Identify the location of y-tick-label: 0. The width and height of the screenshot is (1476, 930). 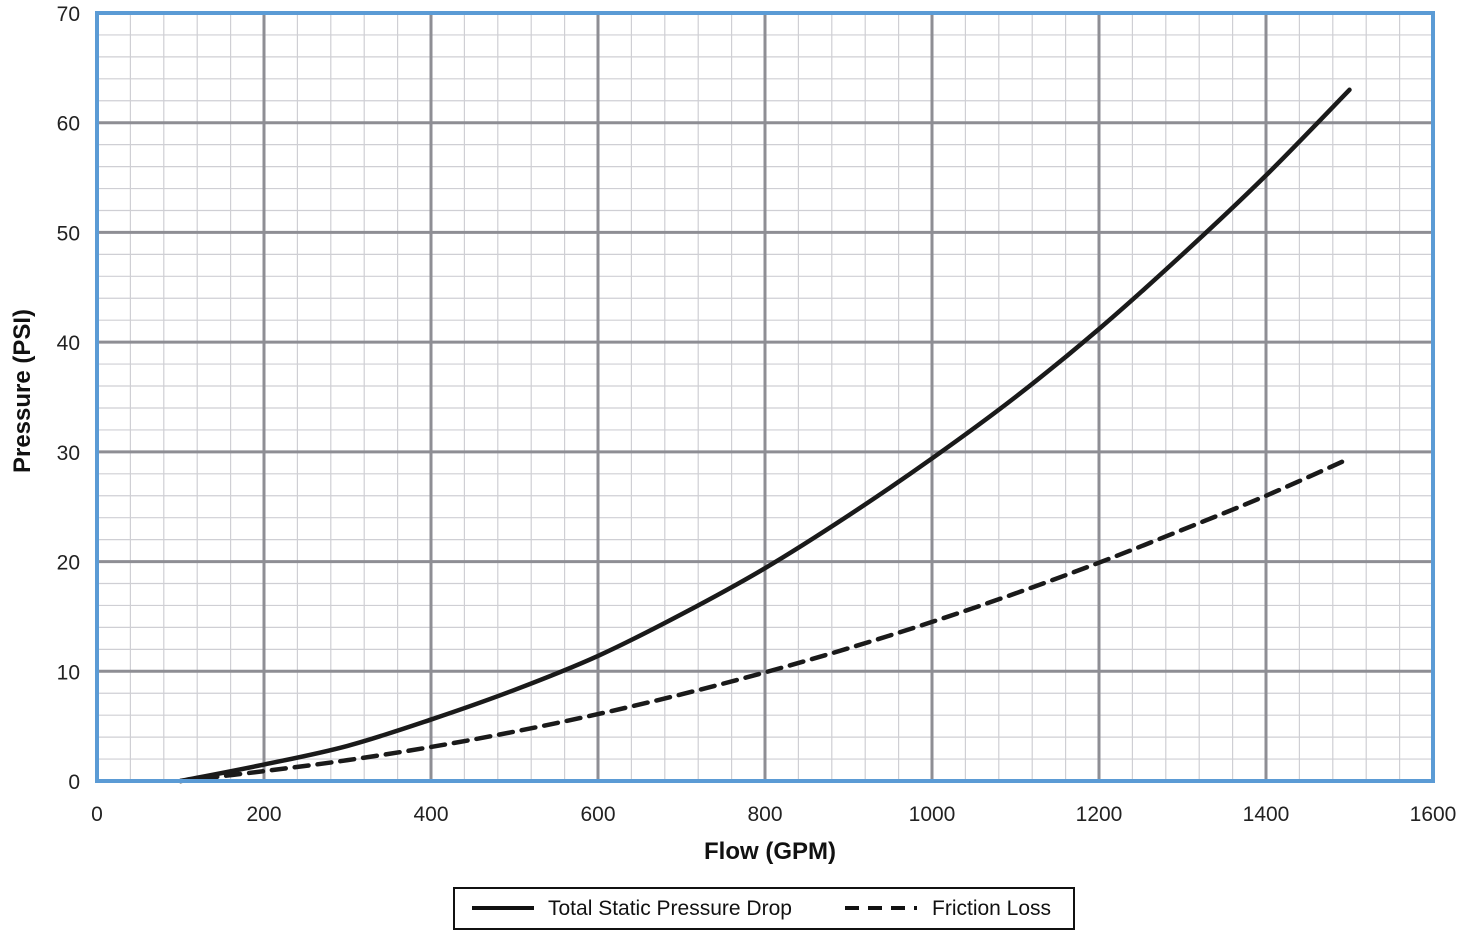
(74, 782).